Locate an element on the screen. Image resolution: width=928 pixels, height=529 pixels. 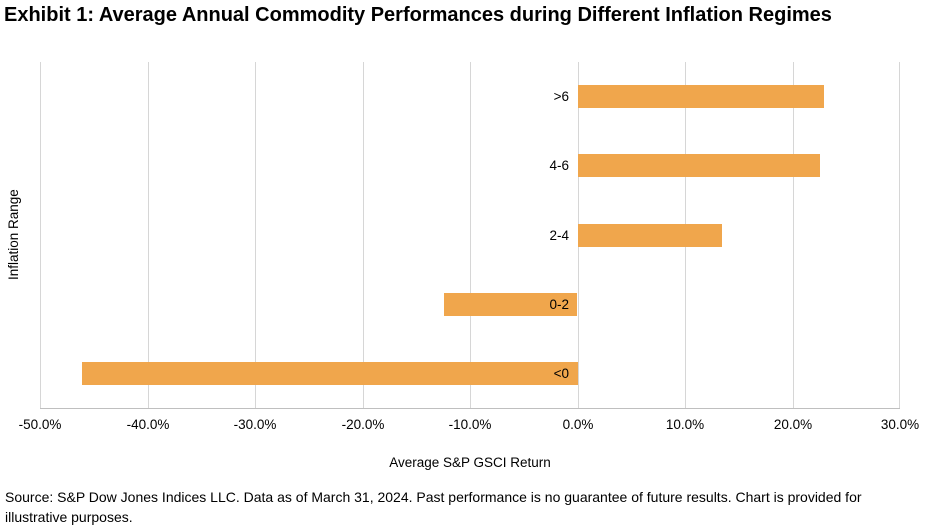
y-axis-title: Inflation Range is located at coordinates (13, 235).